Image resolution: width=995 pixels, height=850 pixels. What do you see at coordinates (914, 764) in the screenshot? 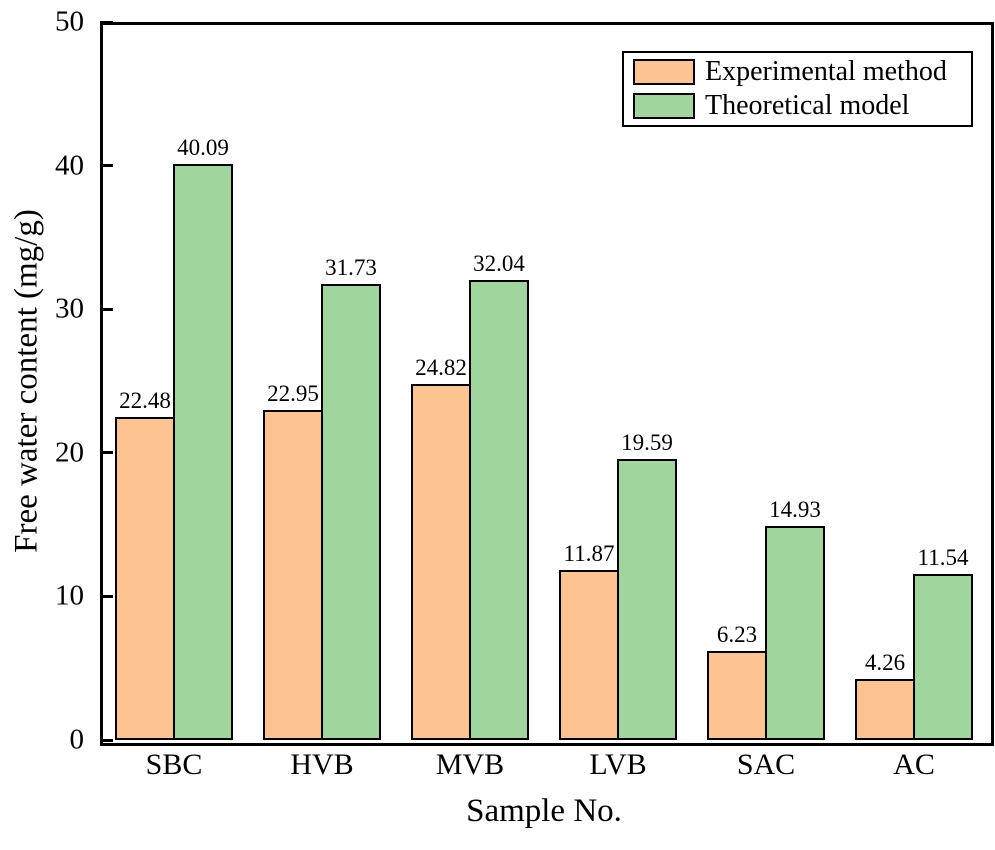
I see `x-category-label-ac: AC` at bounding box center [914, 764].